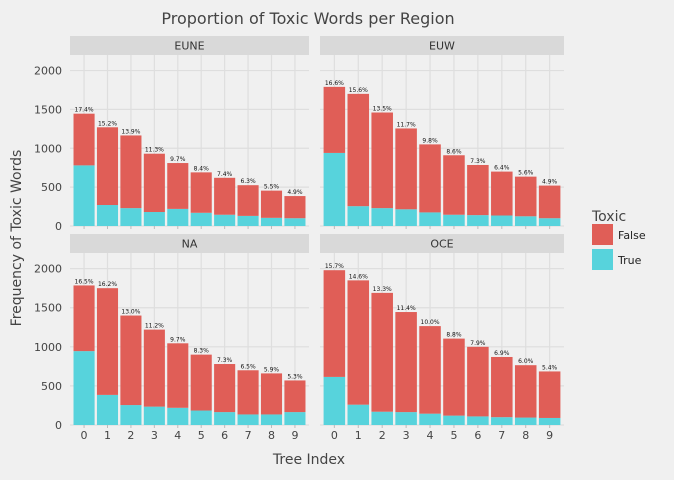 The height and width of the screenshot is (480, 674). What do you see at coordinates (225, 360) in the screenshot?
I see `data-label: 7.3%` at bounding box center [225, 360].